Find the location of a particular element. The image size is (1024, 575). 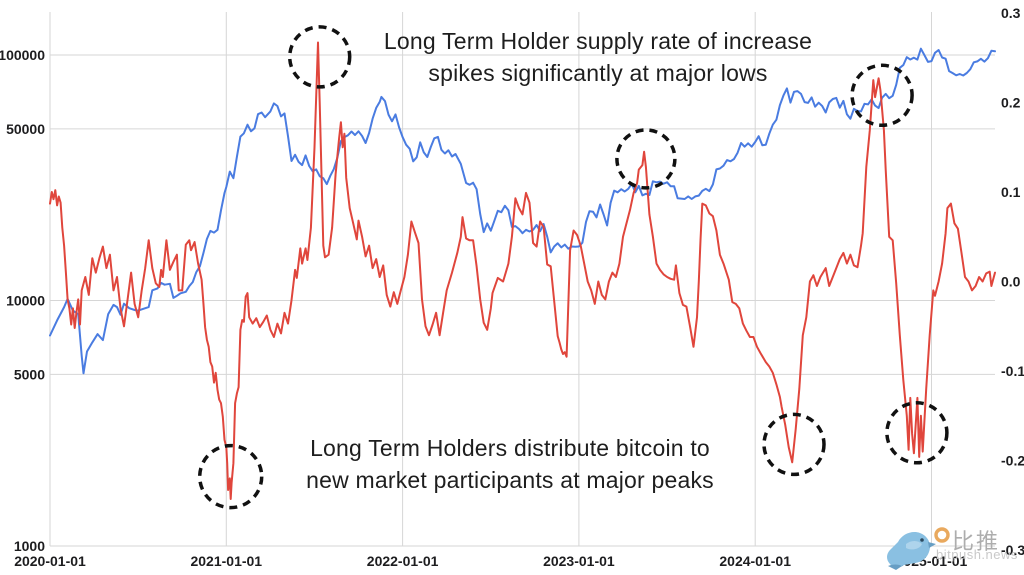

right-axis-tick-label: 0.0 is located at coordinates (1011, 282).